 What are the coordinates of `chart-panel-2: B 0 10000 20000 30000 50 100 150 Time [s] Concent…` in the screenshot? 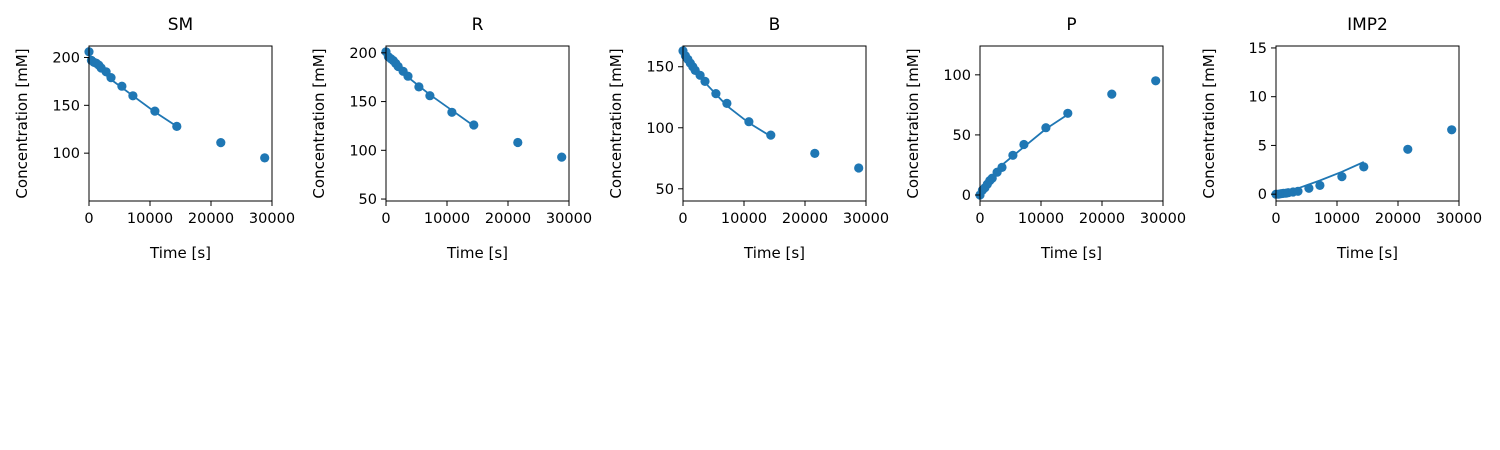 It's located at (748, 138).